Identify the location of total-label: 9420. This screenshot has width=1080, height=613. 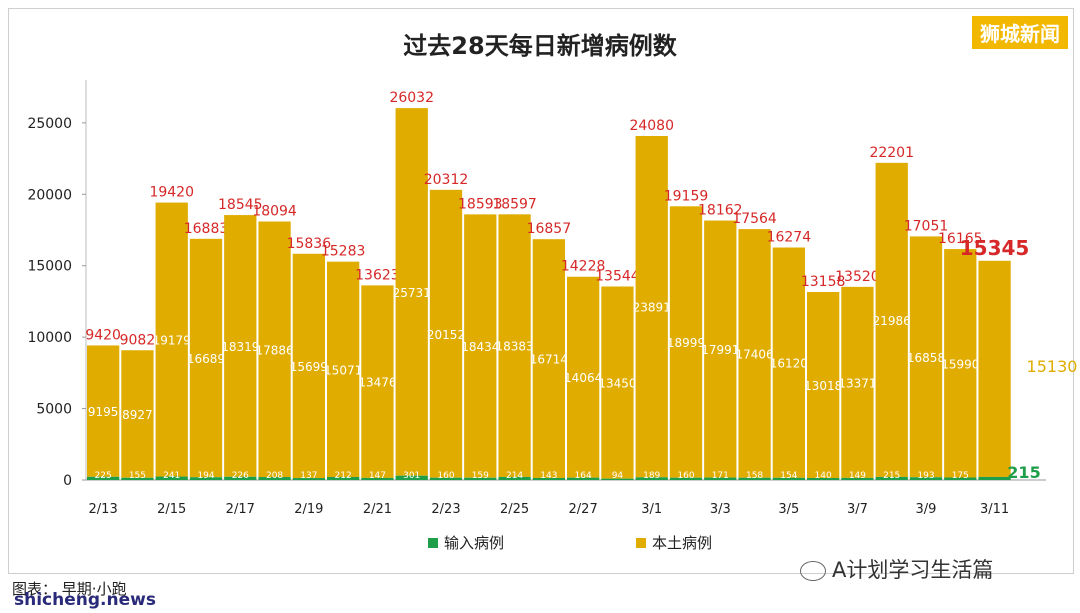
(103, 335).